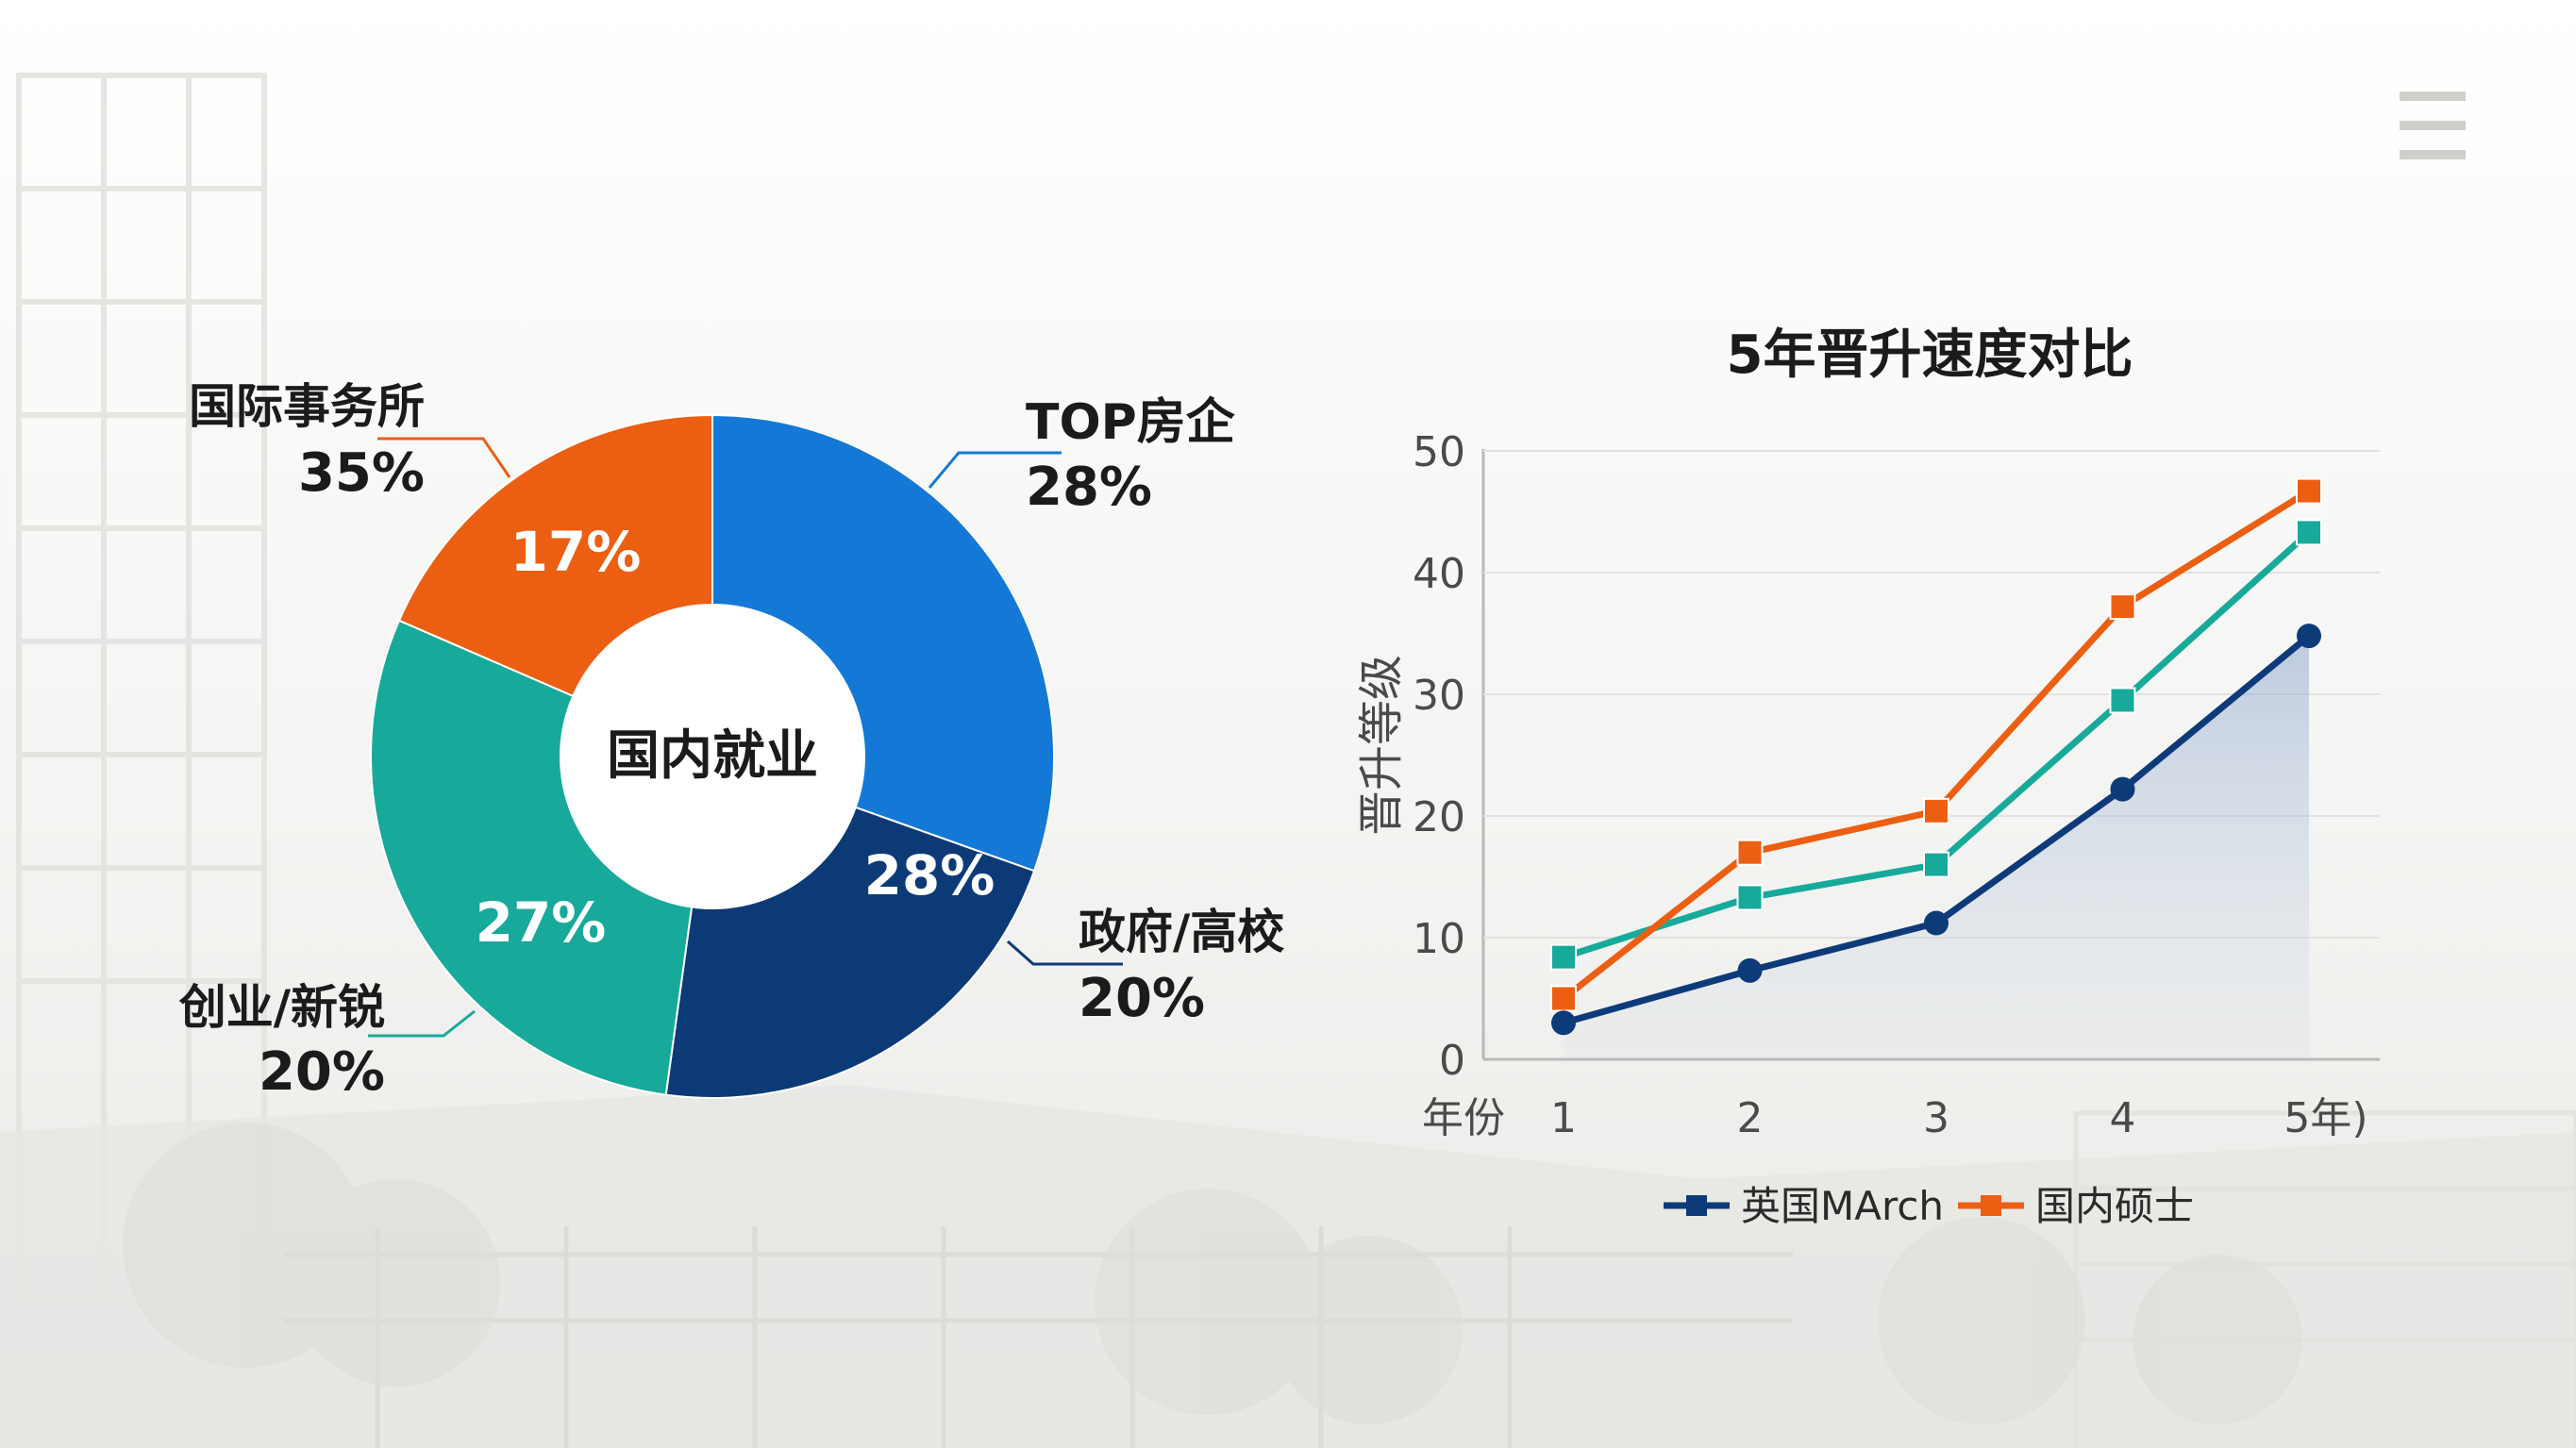 The image size is (2576, 1448). I want to click on donut-hole, so click(712, 756).